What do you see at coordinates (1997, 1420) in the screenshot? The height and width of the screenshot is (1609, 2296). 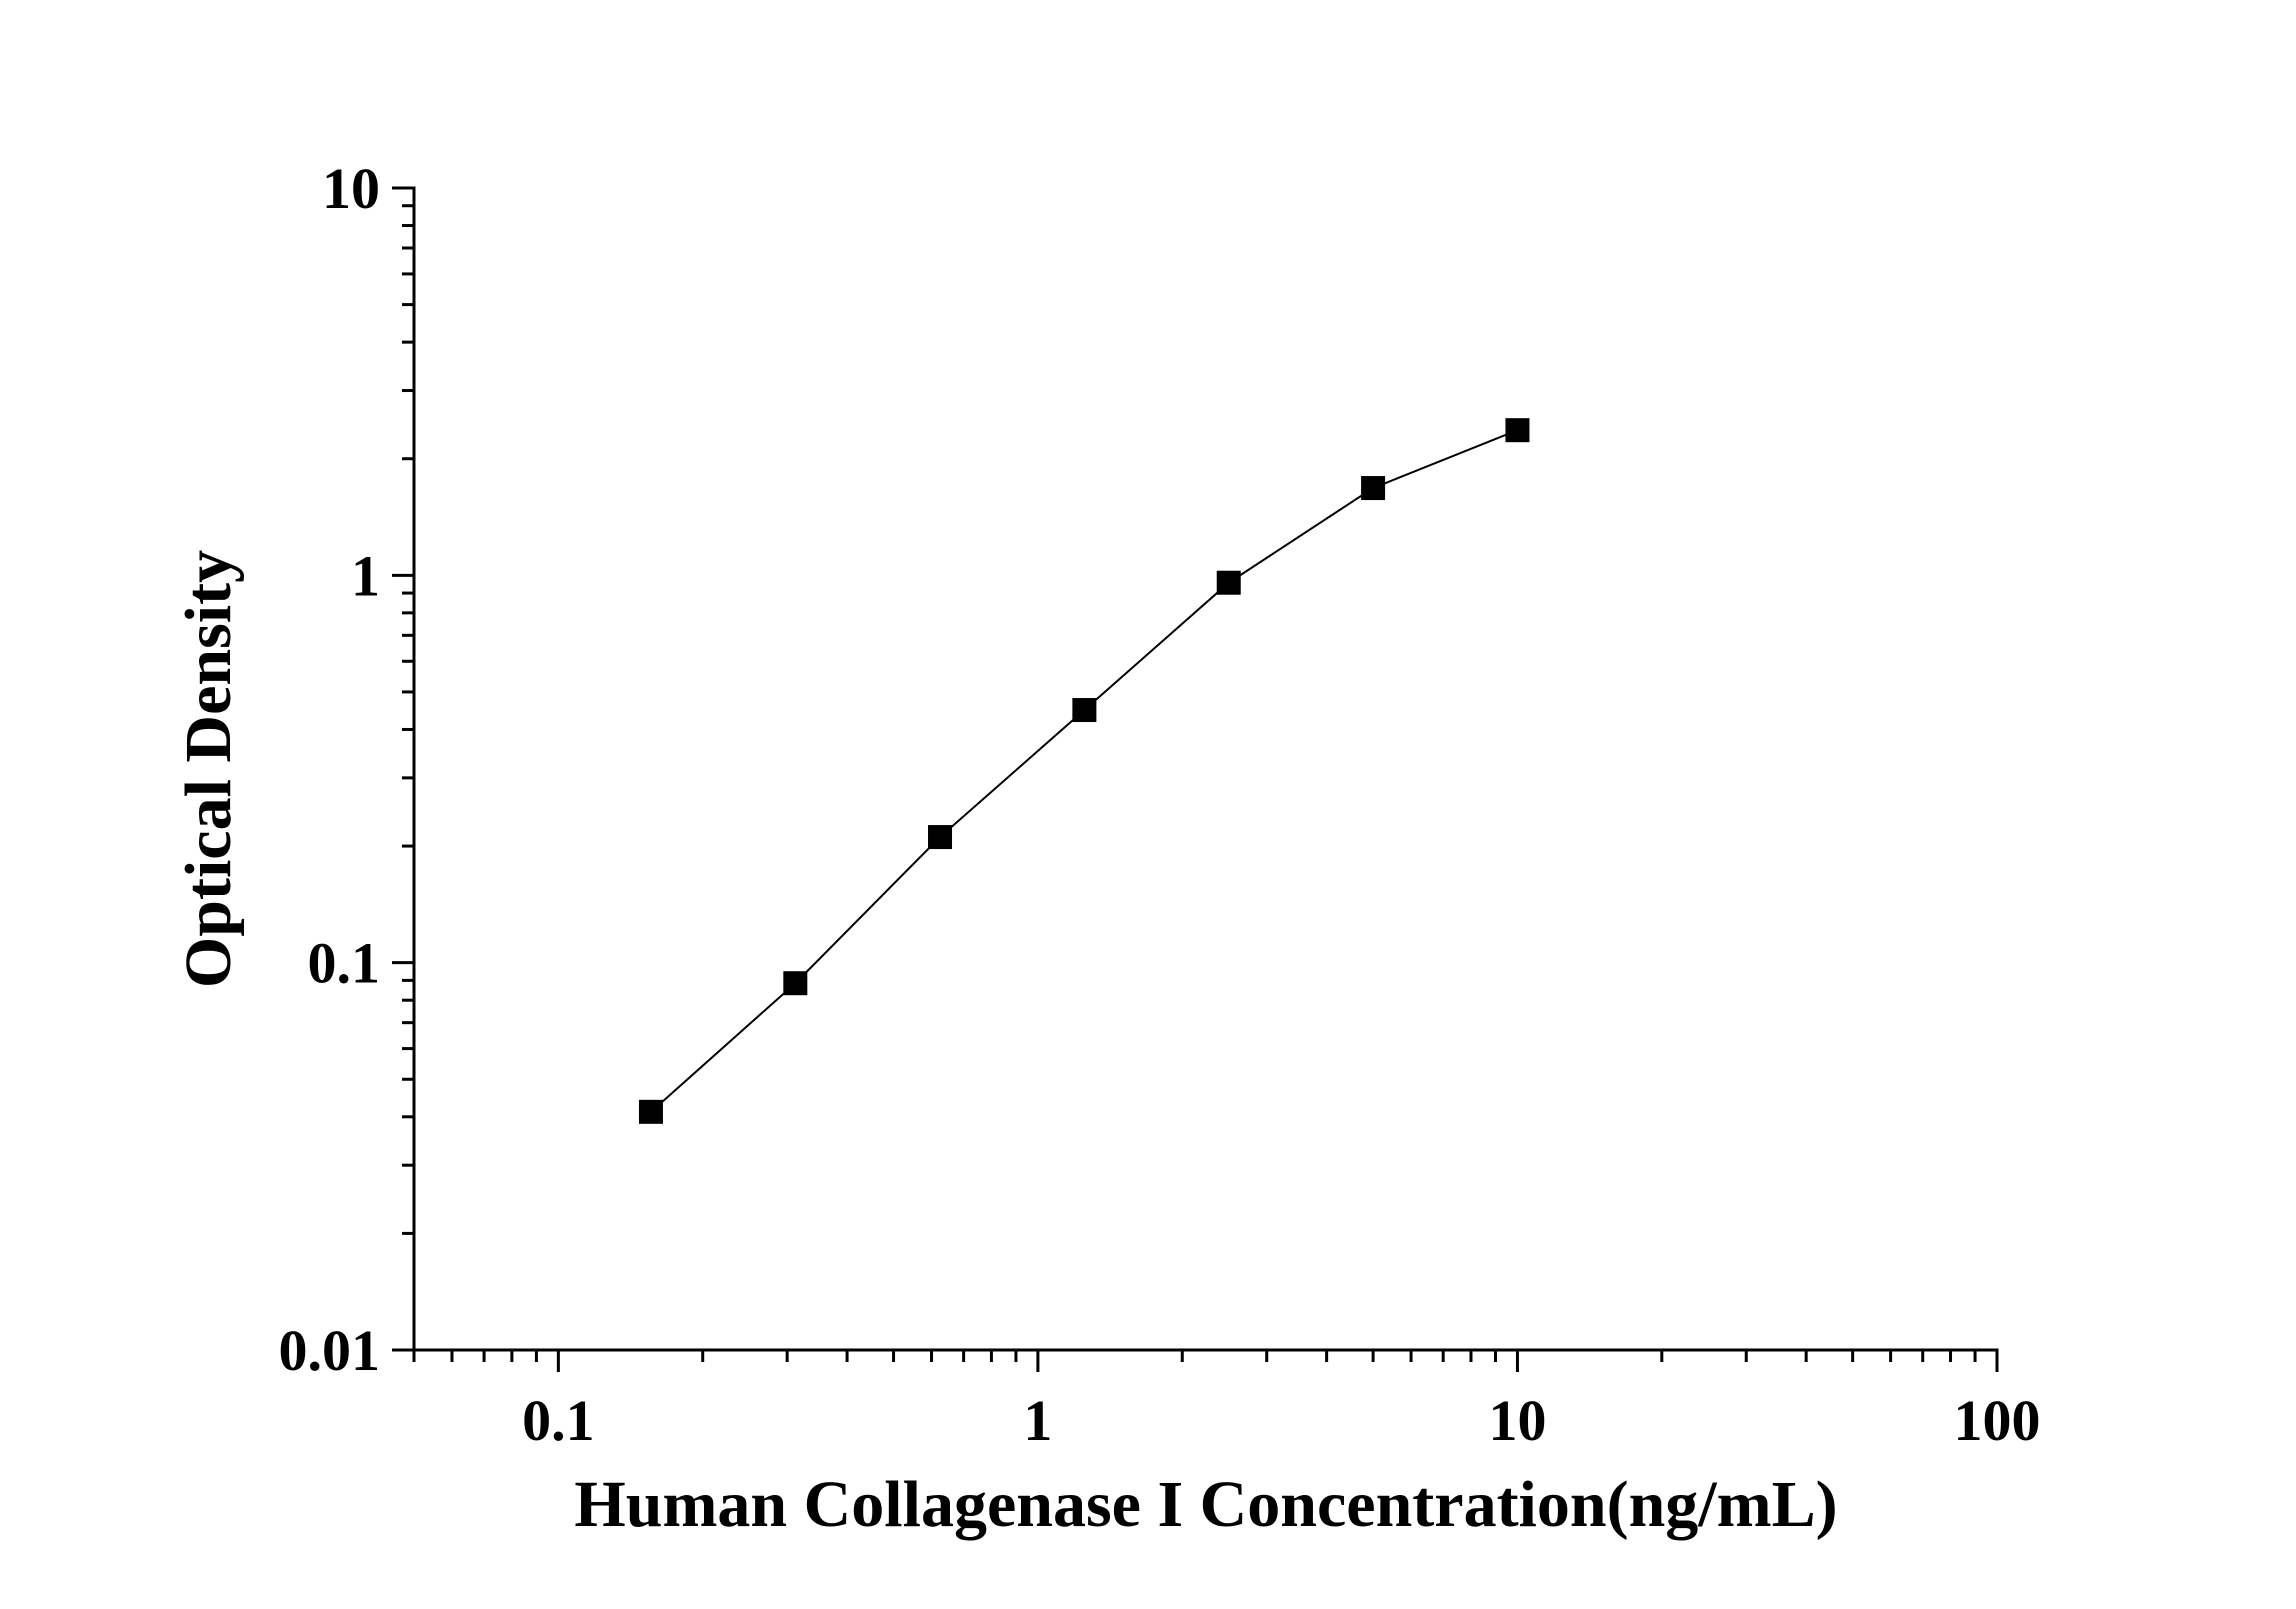 I see `x-tick-label: 100` at bounding box center [1997, 1420].